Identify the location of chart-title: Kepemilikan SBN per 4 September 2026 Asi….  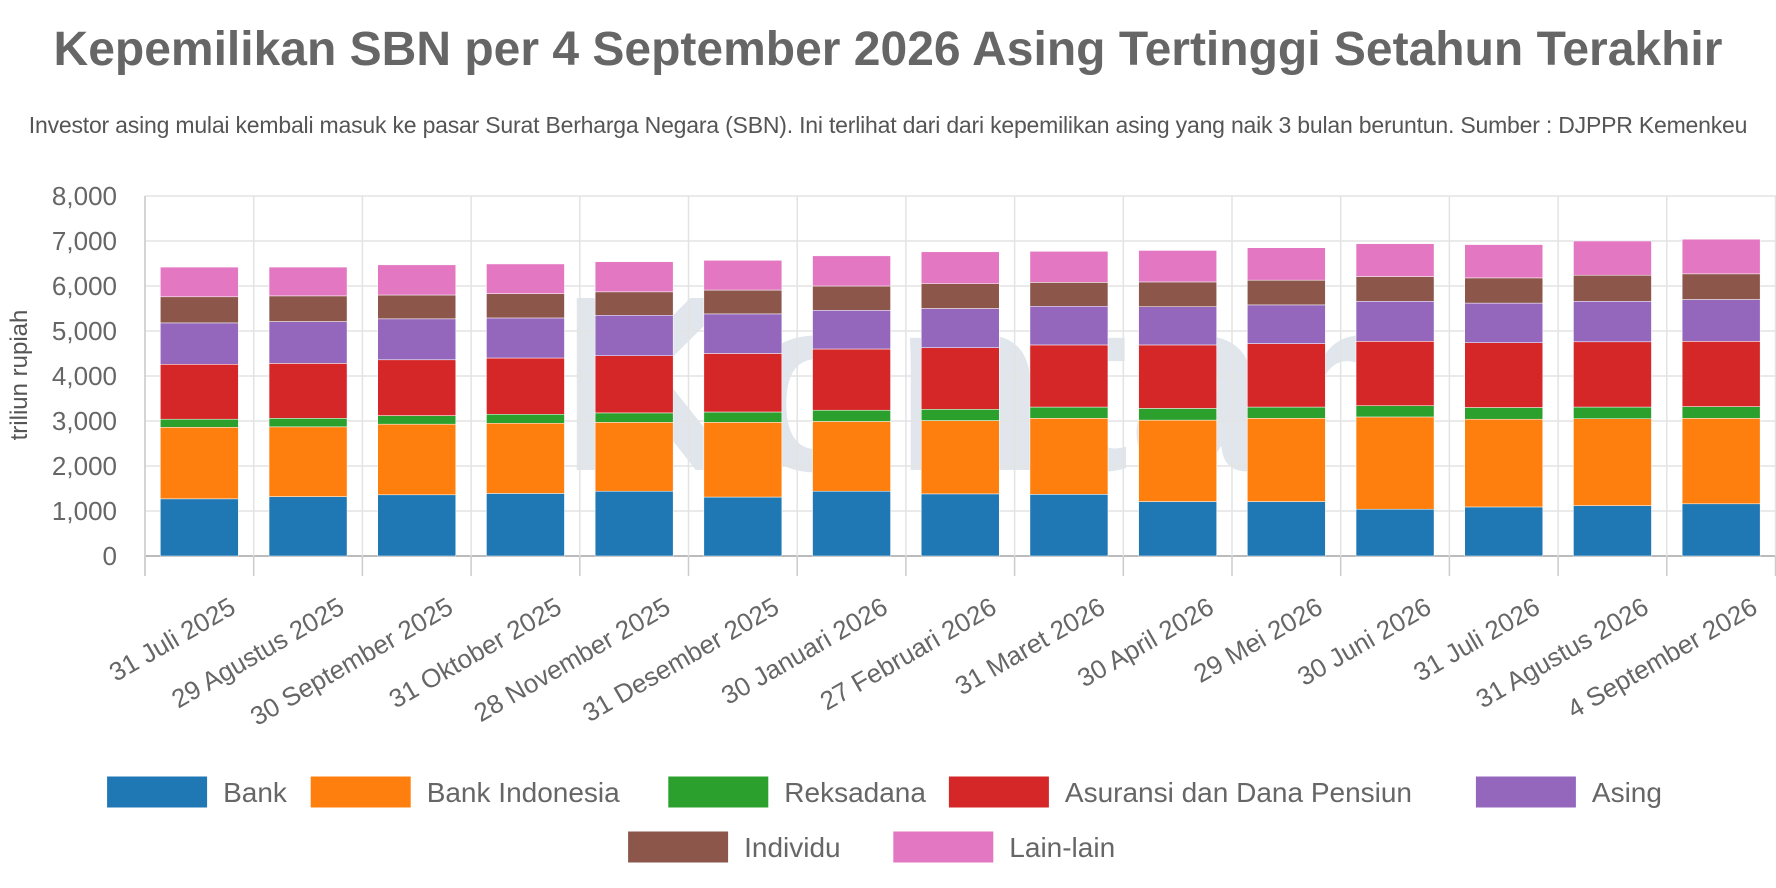
(888, 49).